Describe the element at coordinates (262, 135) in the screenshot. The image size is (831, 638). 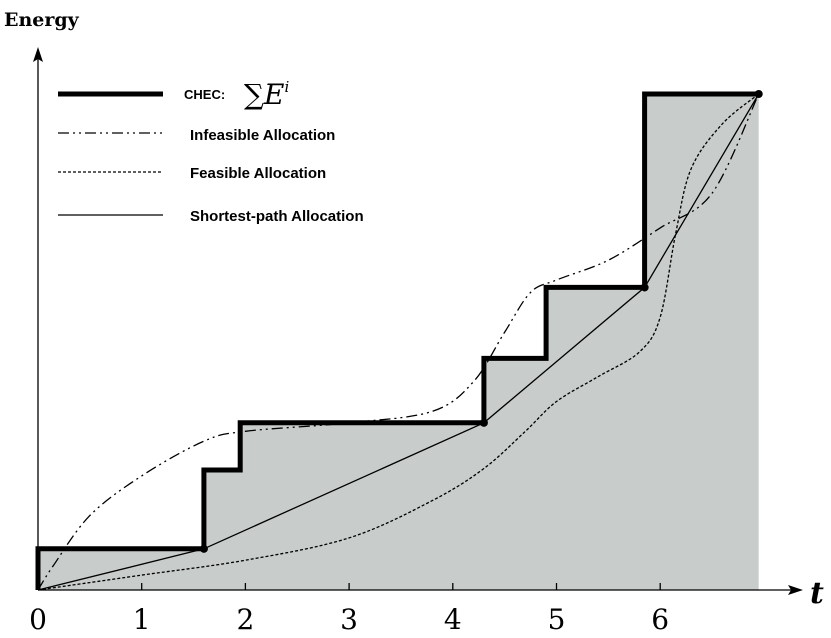
I see `legend-label-infeasible: Infeasible Allocation` at that location.